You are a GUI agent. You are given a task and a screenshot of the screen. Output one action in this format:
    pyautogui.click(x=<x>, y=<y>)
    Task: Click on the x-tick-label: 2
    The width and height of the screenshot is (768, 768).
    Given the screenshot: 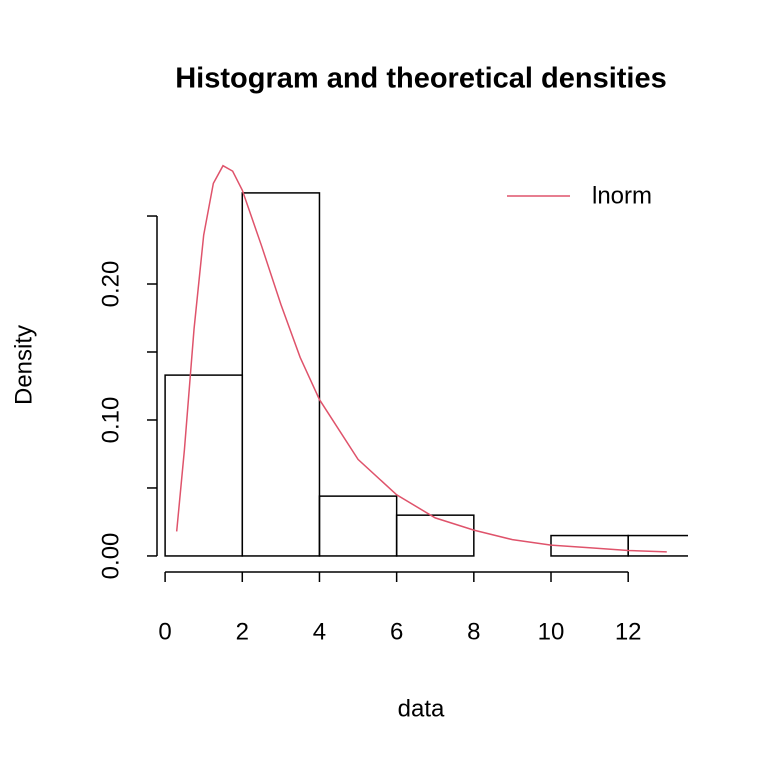 What is the action you would take?
    pyautogui.click(x=242, y=631)
    